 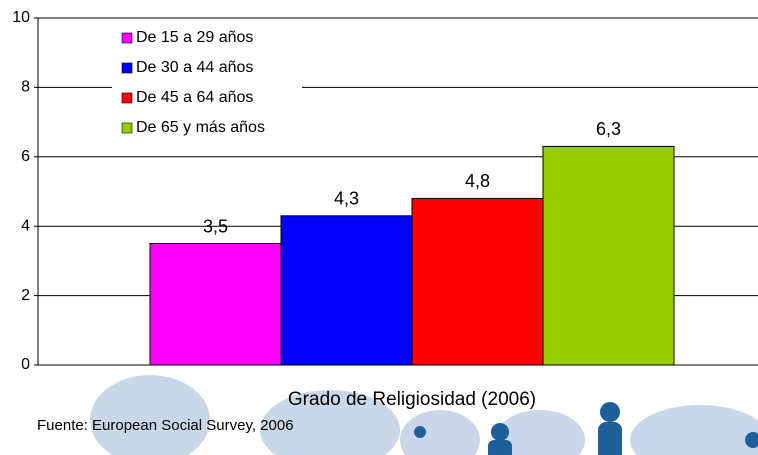 What do you see at coordinates (25, 156) in the screenshot?
I see `y-tick-label: 6` at bounding box center [25, 156].